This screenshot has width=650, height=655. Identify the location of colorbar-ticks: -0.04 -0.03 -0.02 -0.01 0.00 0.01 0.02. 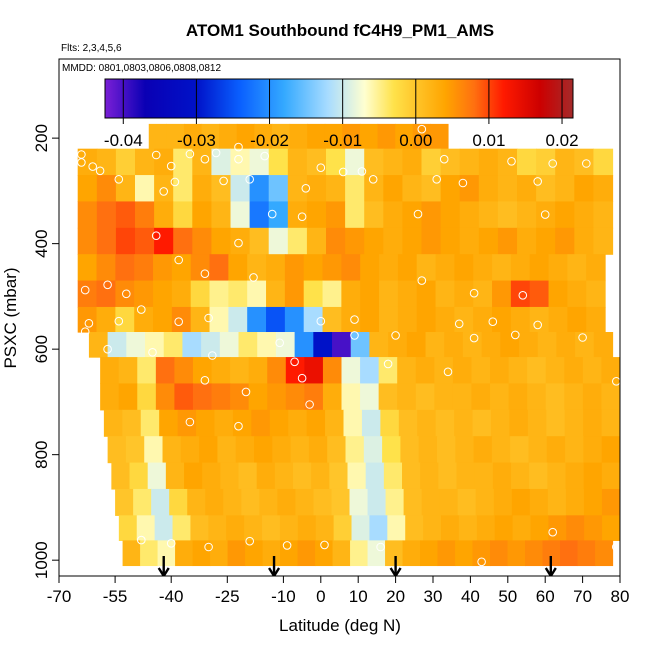
(341, 114).